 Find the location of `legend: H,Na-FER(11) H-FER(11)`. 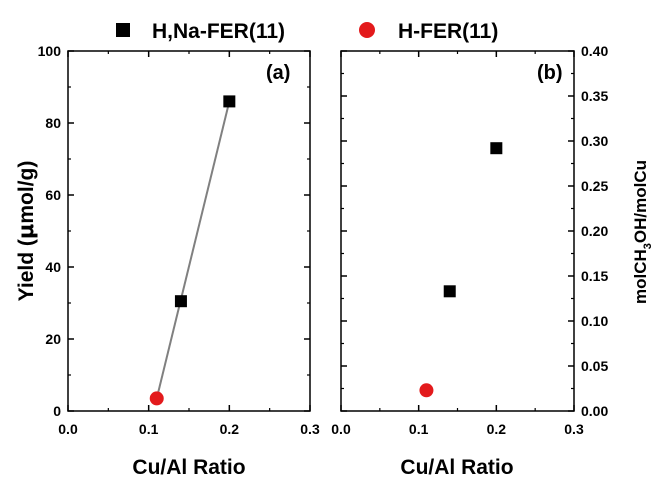

legend: H,Na-FER(11) H-FER(11) is located at coordinates (307, 31).